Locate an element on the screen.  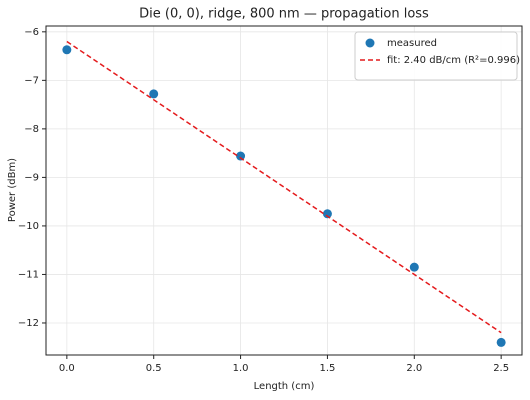
x-tick-label: 2.0 is located at coordinates (414, 368).